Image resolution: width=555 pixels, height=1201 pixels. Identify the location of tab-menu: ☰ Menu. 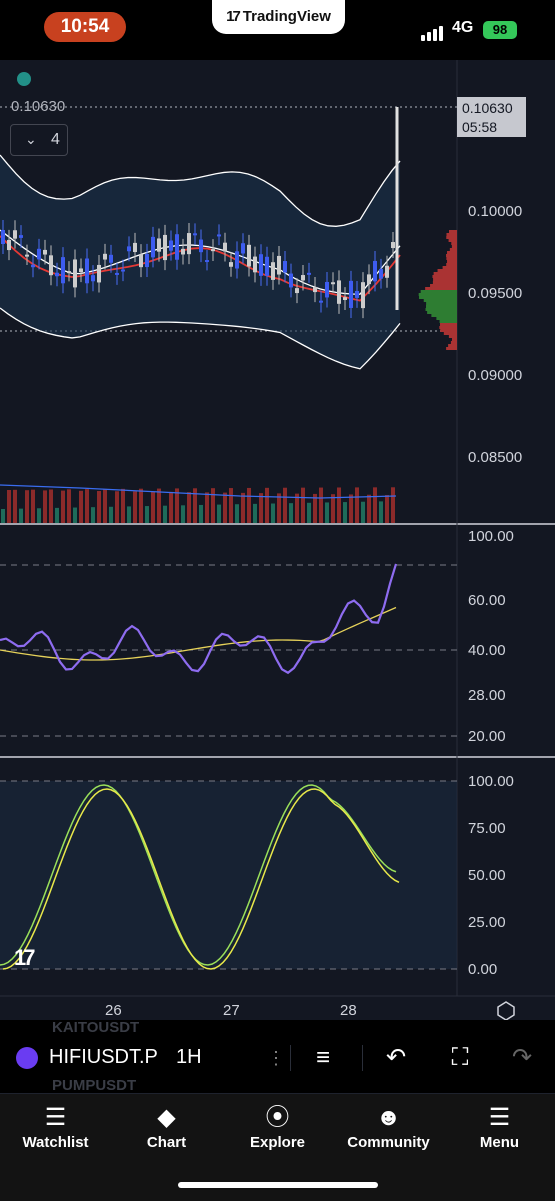
(499, 1129).